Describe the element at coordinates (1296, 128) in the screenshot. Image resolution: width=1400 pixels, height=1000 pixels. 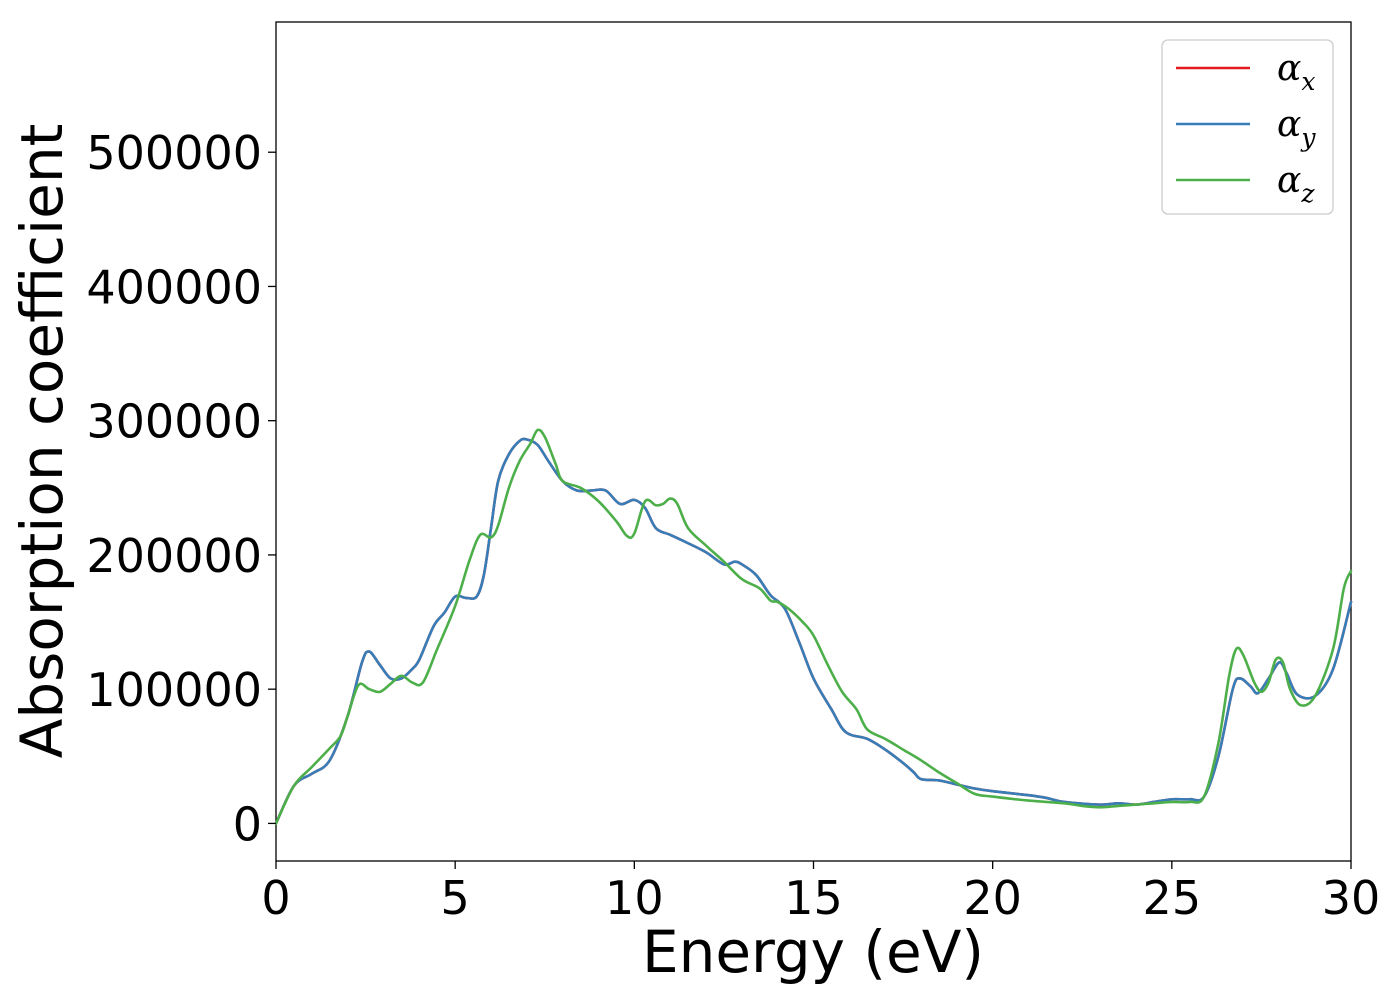
I see `legend-label-alpha-y: αy` at that location.